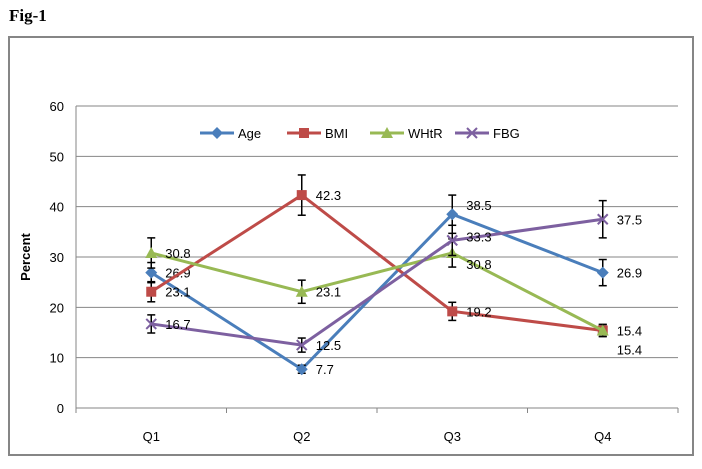 This screenshot has width=702, height=469. I want to click on legend-label: BMI, so click(336, 133).